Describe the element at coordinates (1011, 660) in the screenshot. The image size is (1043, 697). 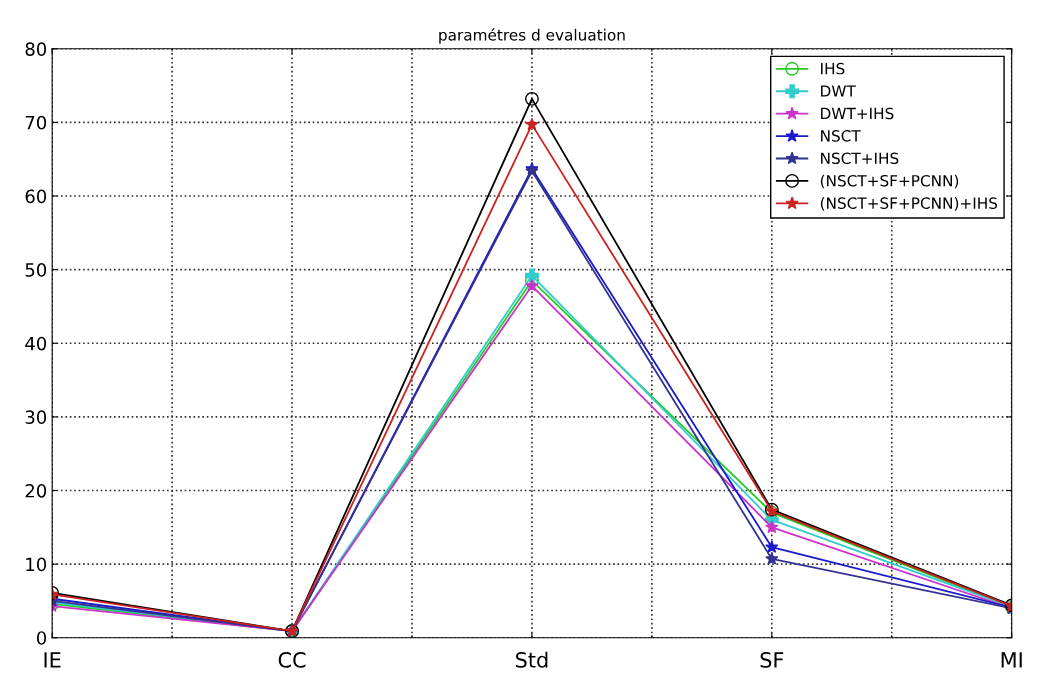
I see `x-tick-label: MI` at that location.